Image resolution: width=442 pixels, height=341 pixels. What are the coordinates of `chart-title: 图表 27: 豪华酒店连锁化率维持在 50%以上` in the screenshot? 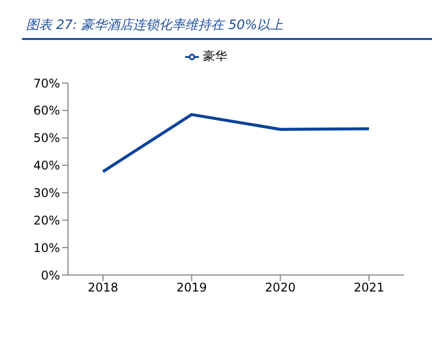 It's located at (154, 26).